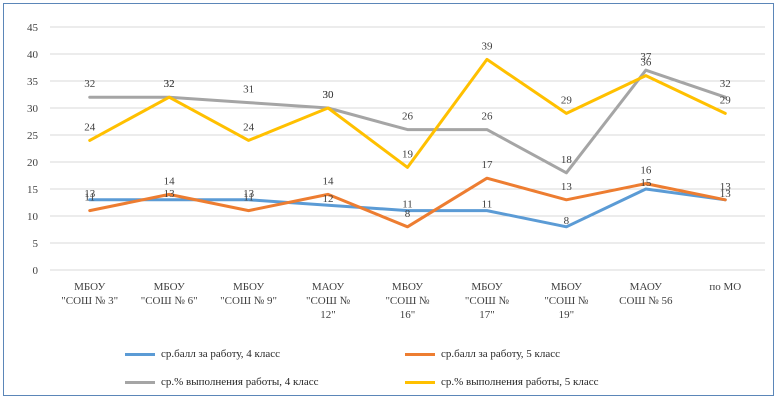  What do you see at coordinates (33, 136) in the screenshot?
I see `y-tick-label: 25` at bounding box center [33, 136].